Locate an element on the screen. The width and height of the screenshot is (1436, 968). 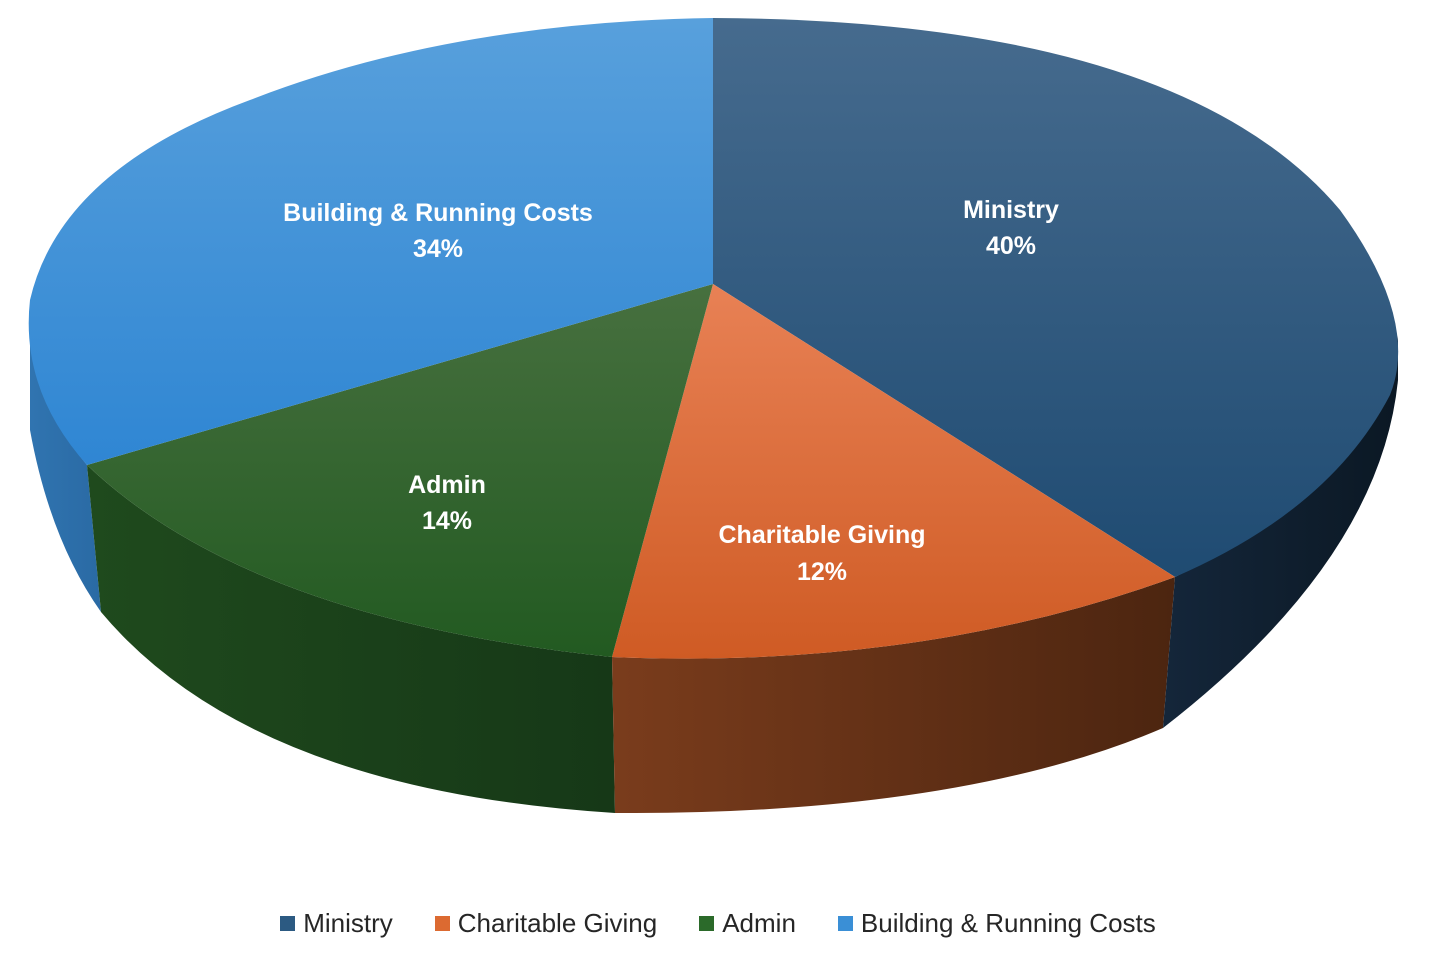
legend-label-charitable-giving: Charitable Giving is located at coordinates (557, 923).